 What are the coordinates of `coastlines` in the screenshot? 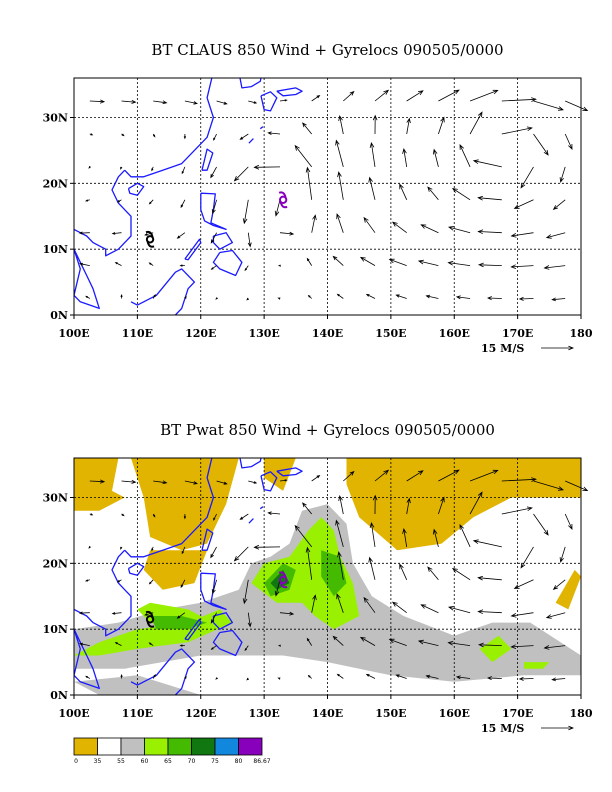 It's located at (188, 196).